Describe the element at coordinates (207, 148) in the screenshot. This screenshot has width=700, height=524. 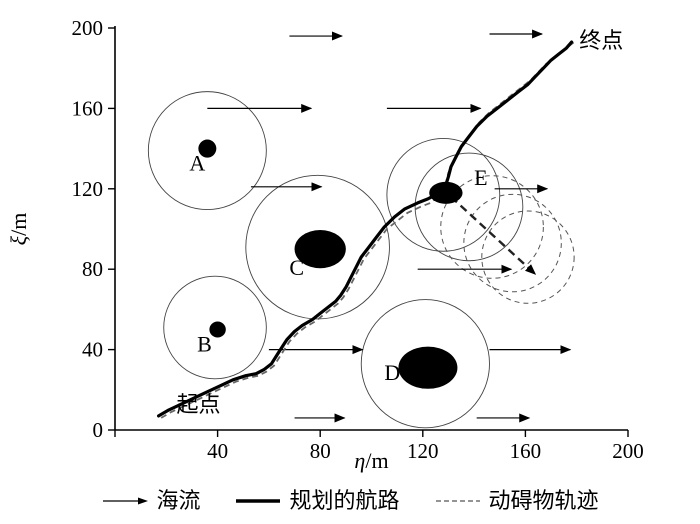
I see `obstacle-A` at that location.